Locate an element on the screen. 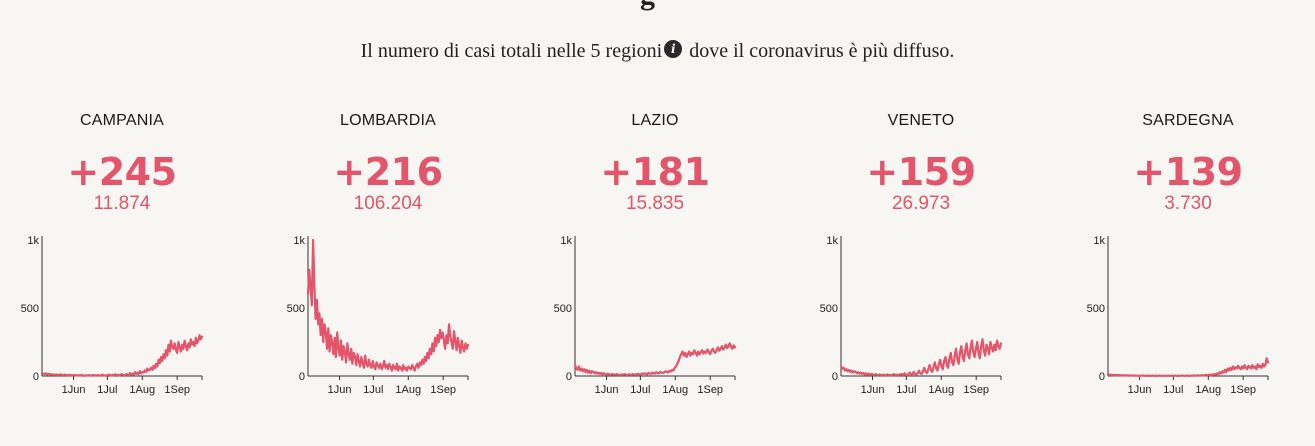 The image size is (1315, 446). sparkline-chart-campania: 1k 500 0 1Jun 1Jul 1Aug 1Sep is located at coordinates (112, 315).